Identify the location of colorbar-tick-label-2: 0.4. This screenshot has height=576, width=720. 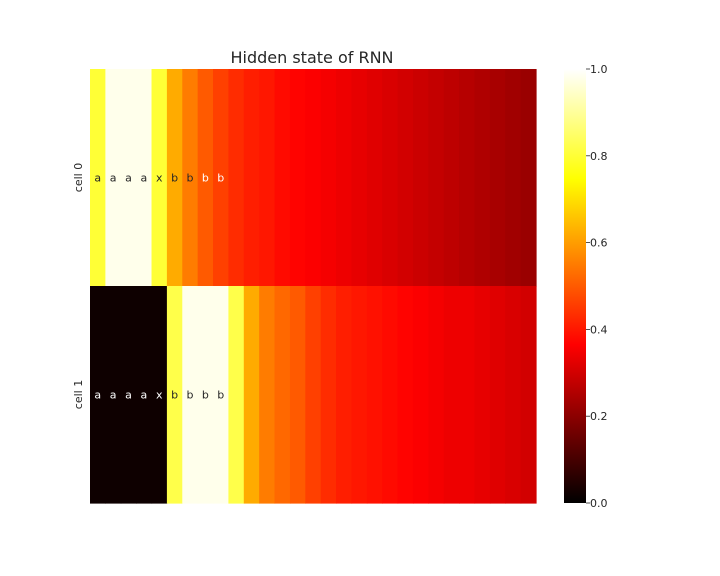
(599, 329).